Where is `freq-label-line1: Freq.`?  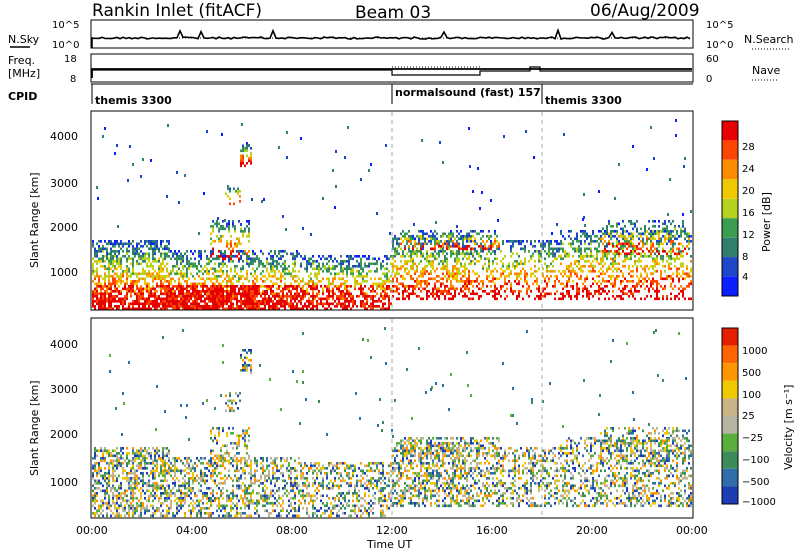
freq-label-line1: Freq. is located at coordinates (21, 60).